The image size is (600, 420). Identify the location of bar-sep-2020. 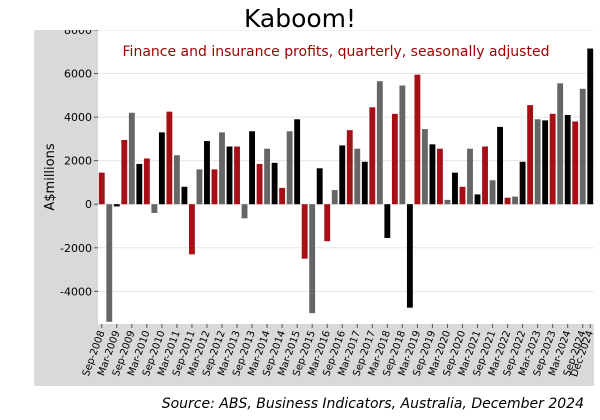
(462, 195).